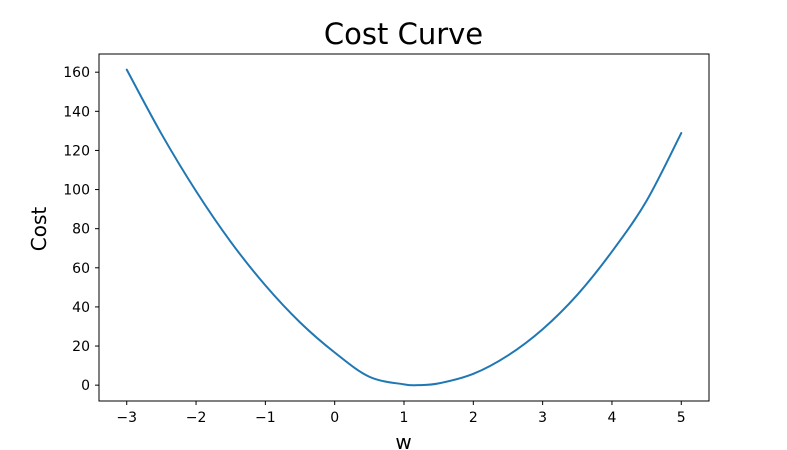 The image size is (787, 450). Describe the element at coordinates (76, 73) in the screenshot. I see `y-tick-label: 160` at that location.